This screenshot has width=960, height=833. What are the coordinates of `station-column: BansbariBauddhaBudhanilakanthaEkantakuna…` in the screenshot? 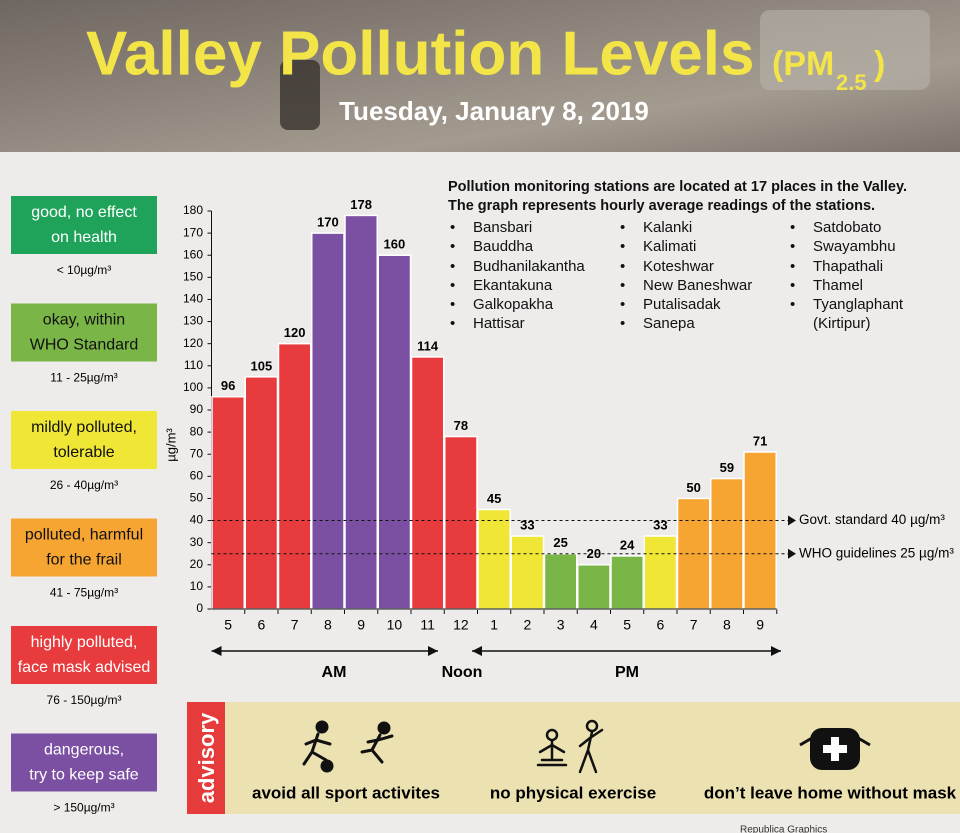 It's located at (533, 276).